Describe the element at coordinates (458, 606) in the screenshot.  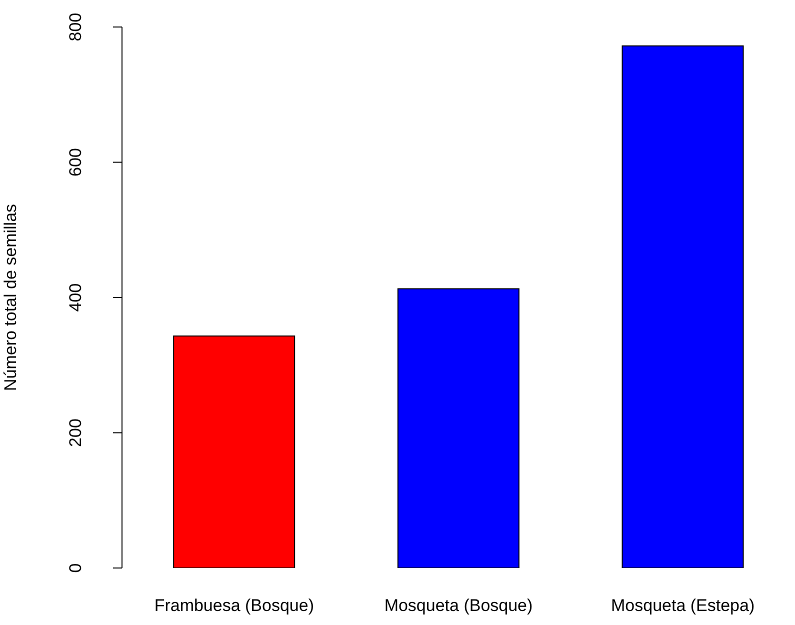
I see `x-tick-label: Mosqueta (Bosque)` at that location.